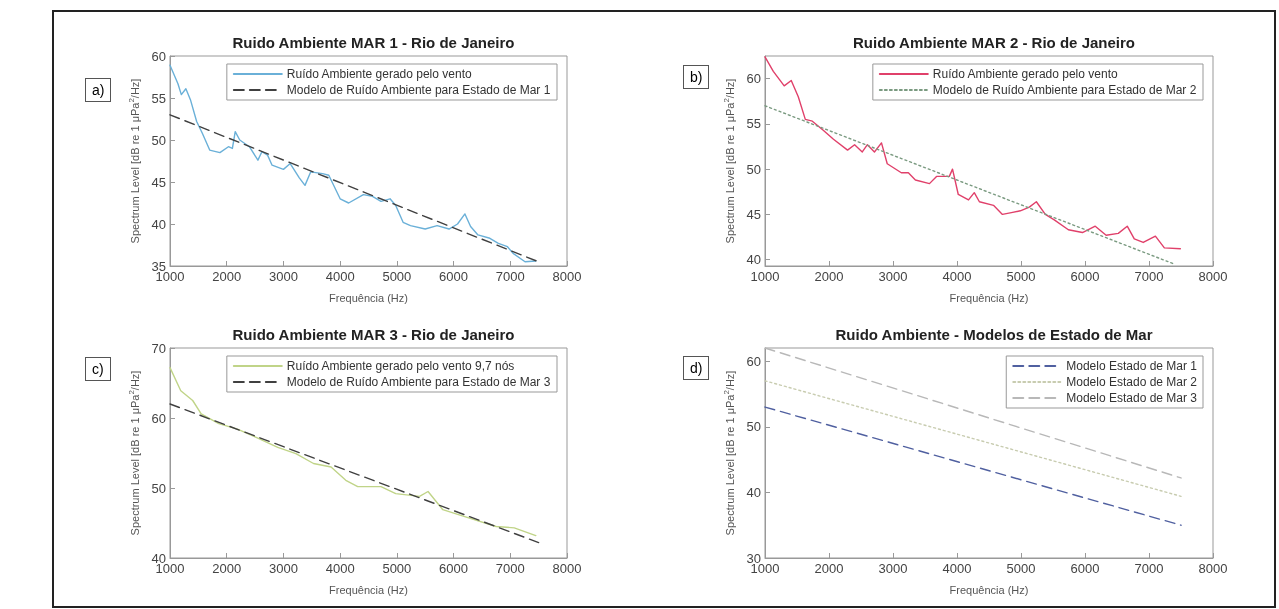 The height and width of the screenshot is (609, 1279). What do you see at coordinates (373, 334) in the screenshot?
I see `chart-title: Ruido Ambiente MAR 3 - Rio de Janeiro` at bounding box center [373, 334].